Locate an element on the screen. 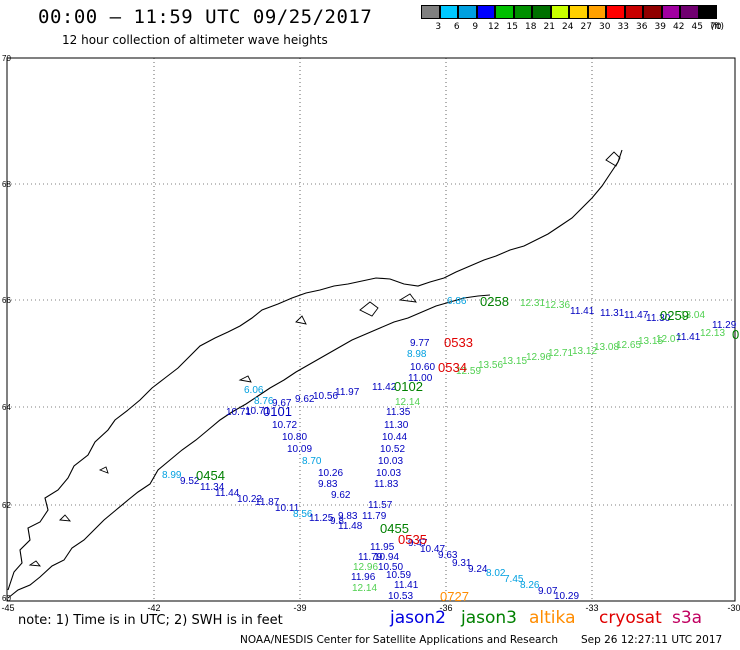 The width and height of the screenshot is (740, 650). map-title: 00:00 – 11:59 UTC 09/25/2017 is located at coordinates (205, 17).